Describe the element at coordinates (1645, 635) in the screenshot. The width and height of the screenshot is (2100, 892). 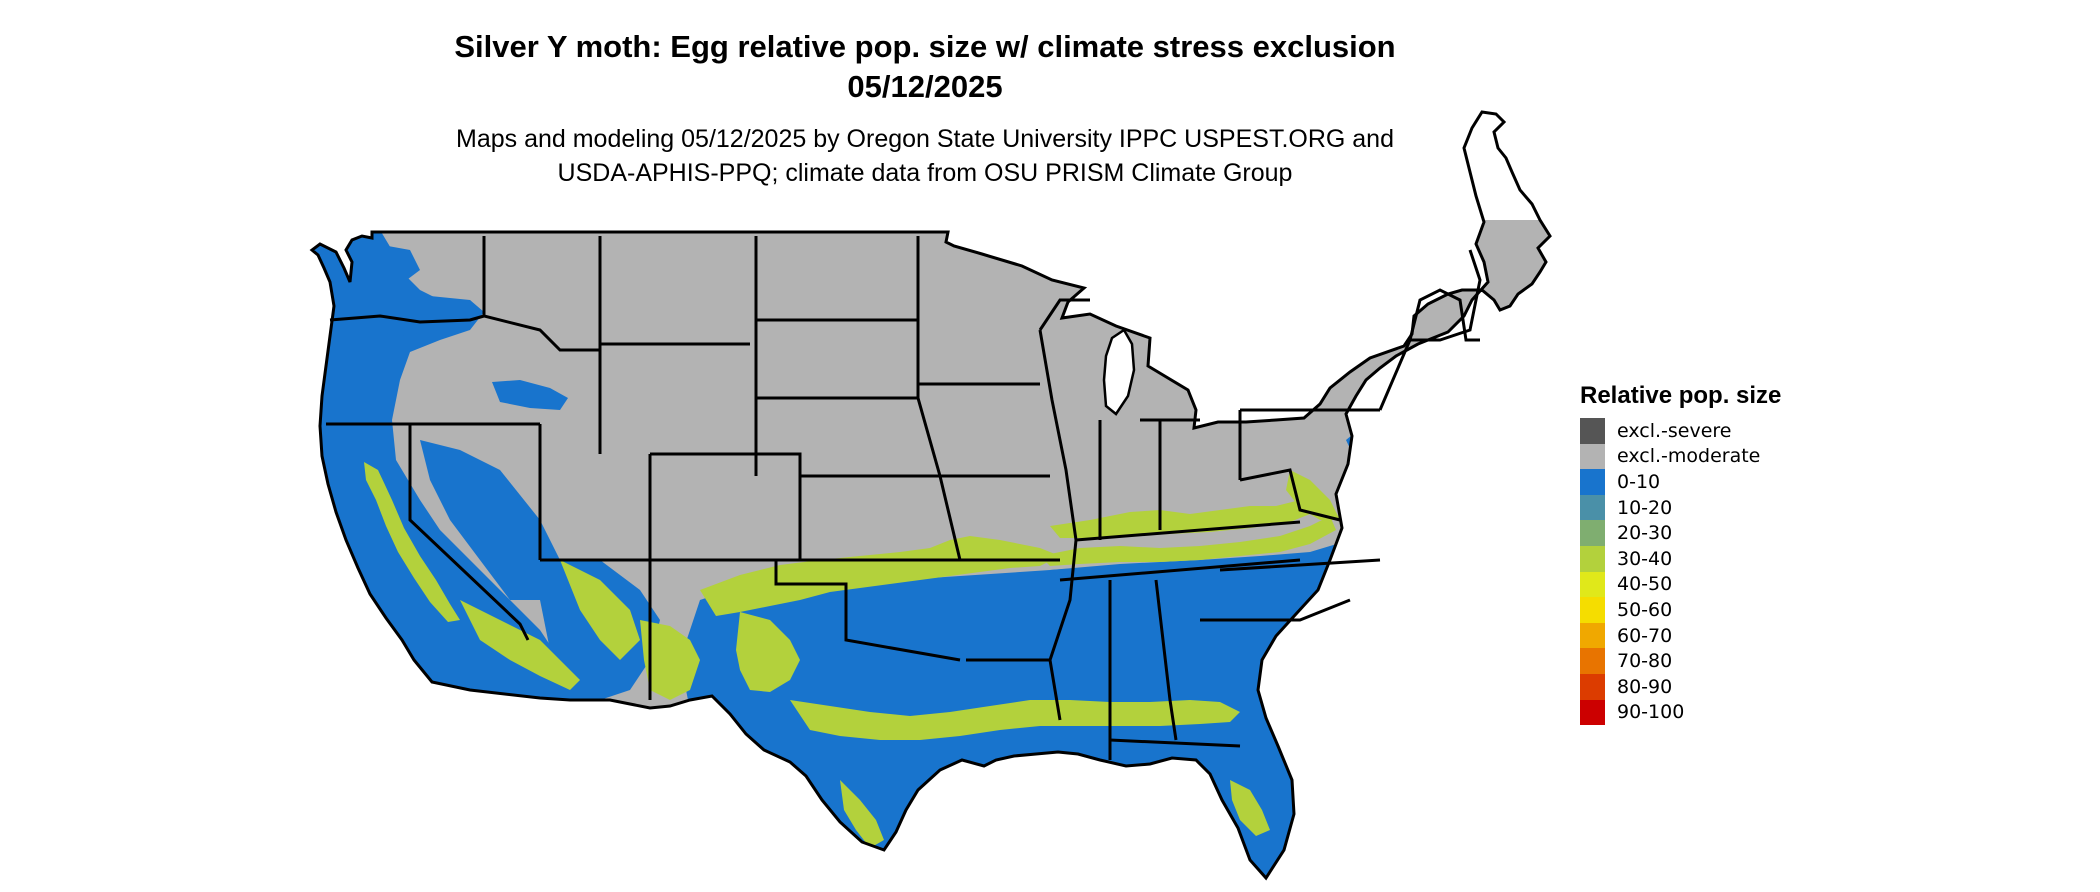
I see `legend-label: 60-70` at that location.